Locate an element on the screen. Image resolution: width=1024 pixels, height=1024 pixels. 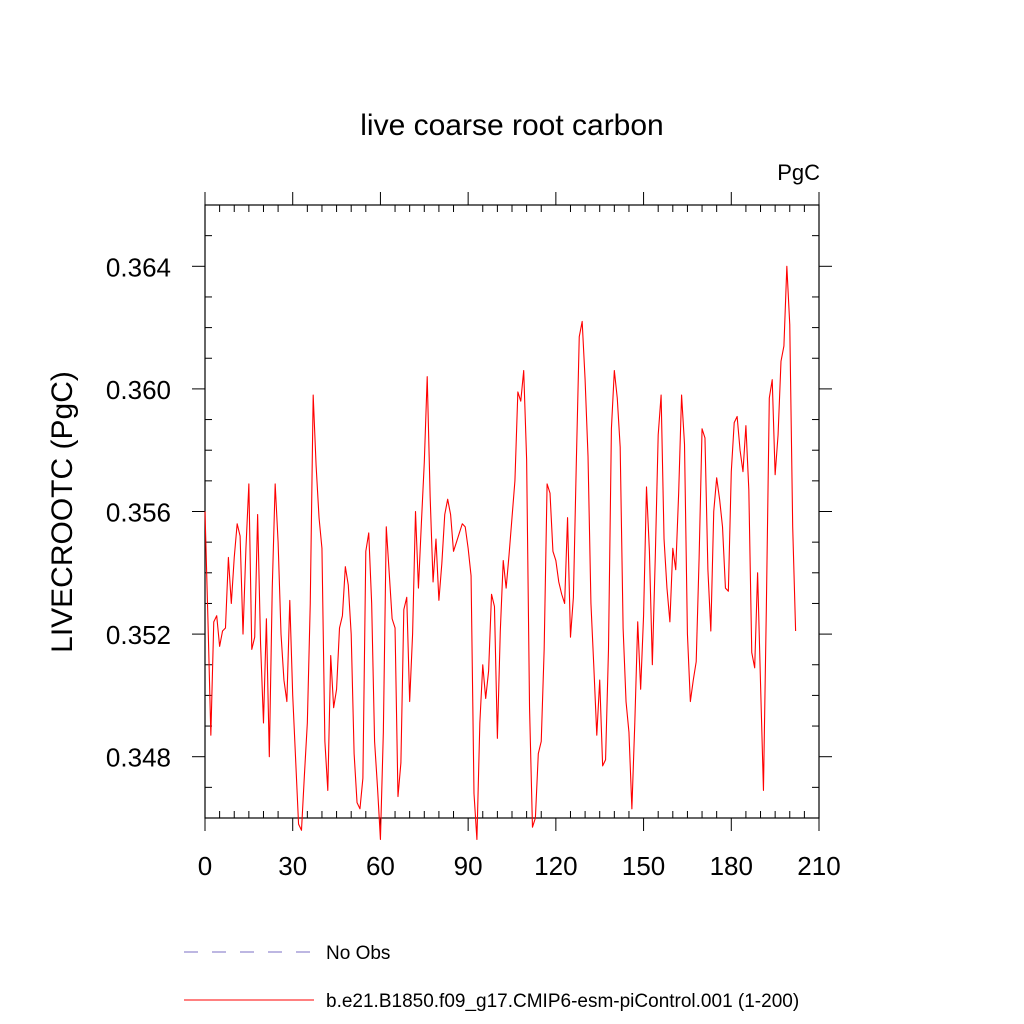
y-tick-label: 0.360 is located at coordinates (138, 390).